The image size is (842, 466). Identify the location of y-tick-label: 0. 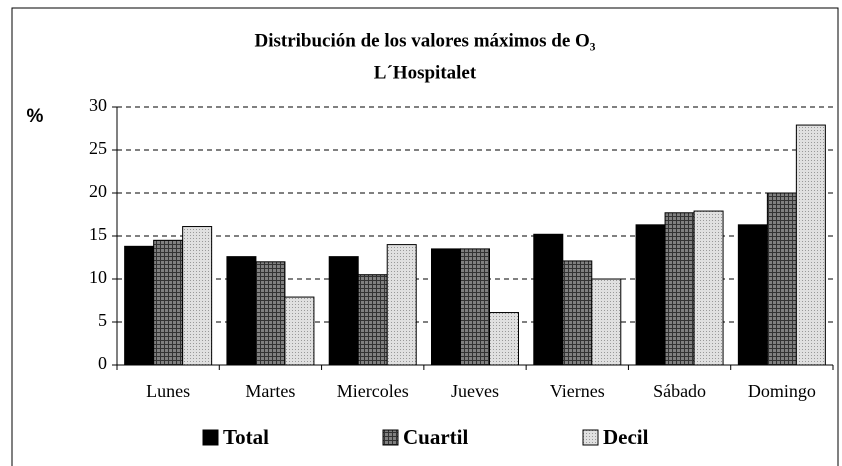
(102, 363).